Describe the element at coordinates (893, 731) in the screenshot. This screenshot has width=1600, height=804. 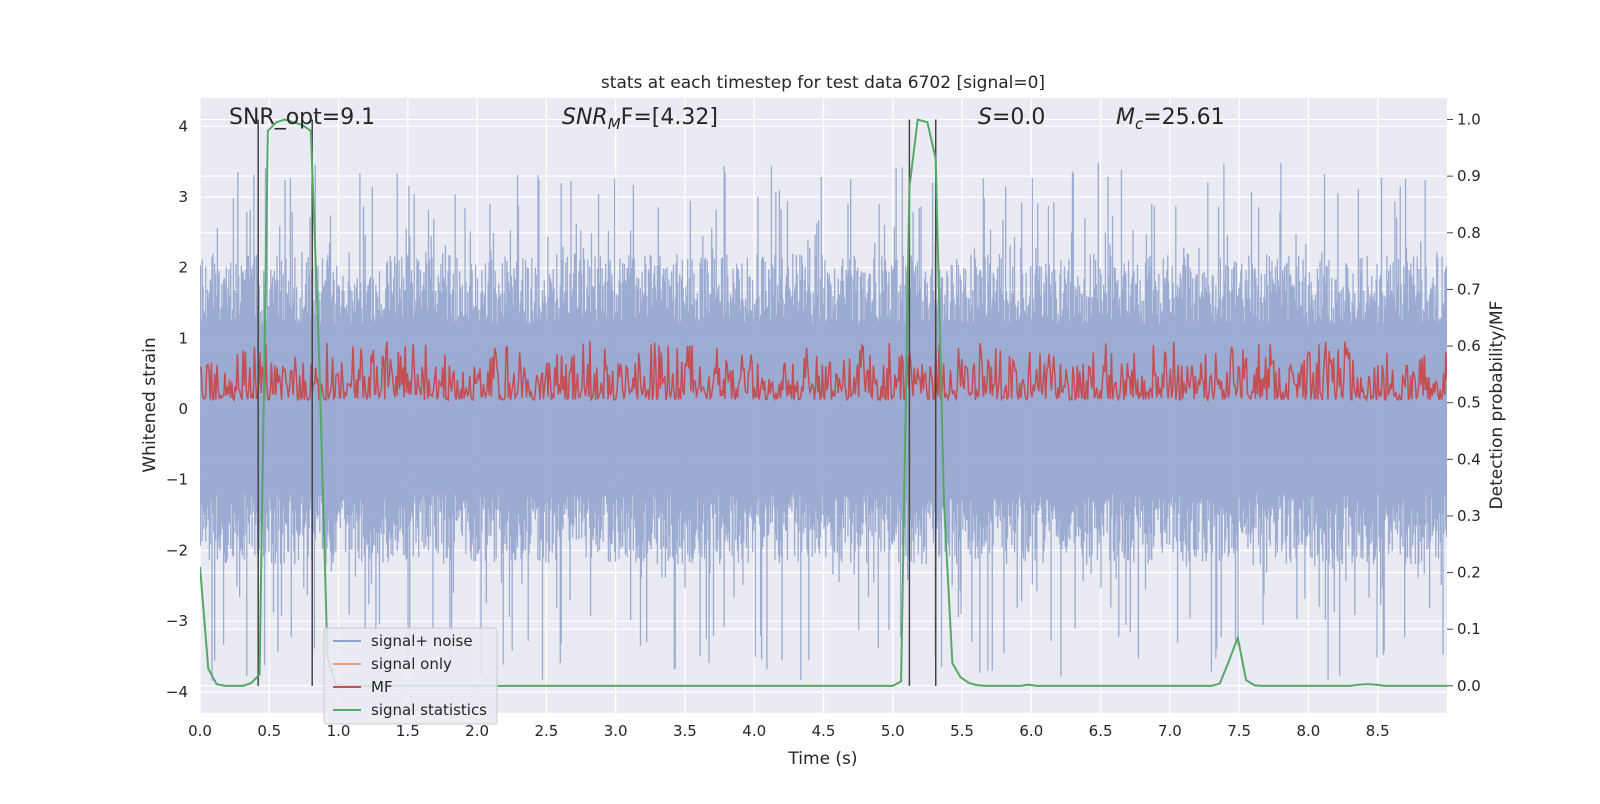
I see `x-tick-label: 5.0` at that location.